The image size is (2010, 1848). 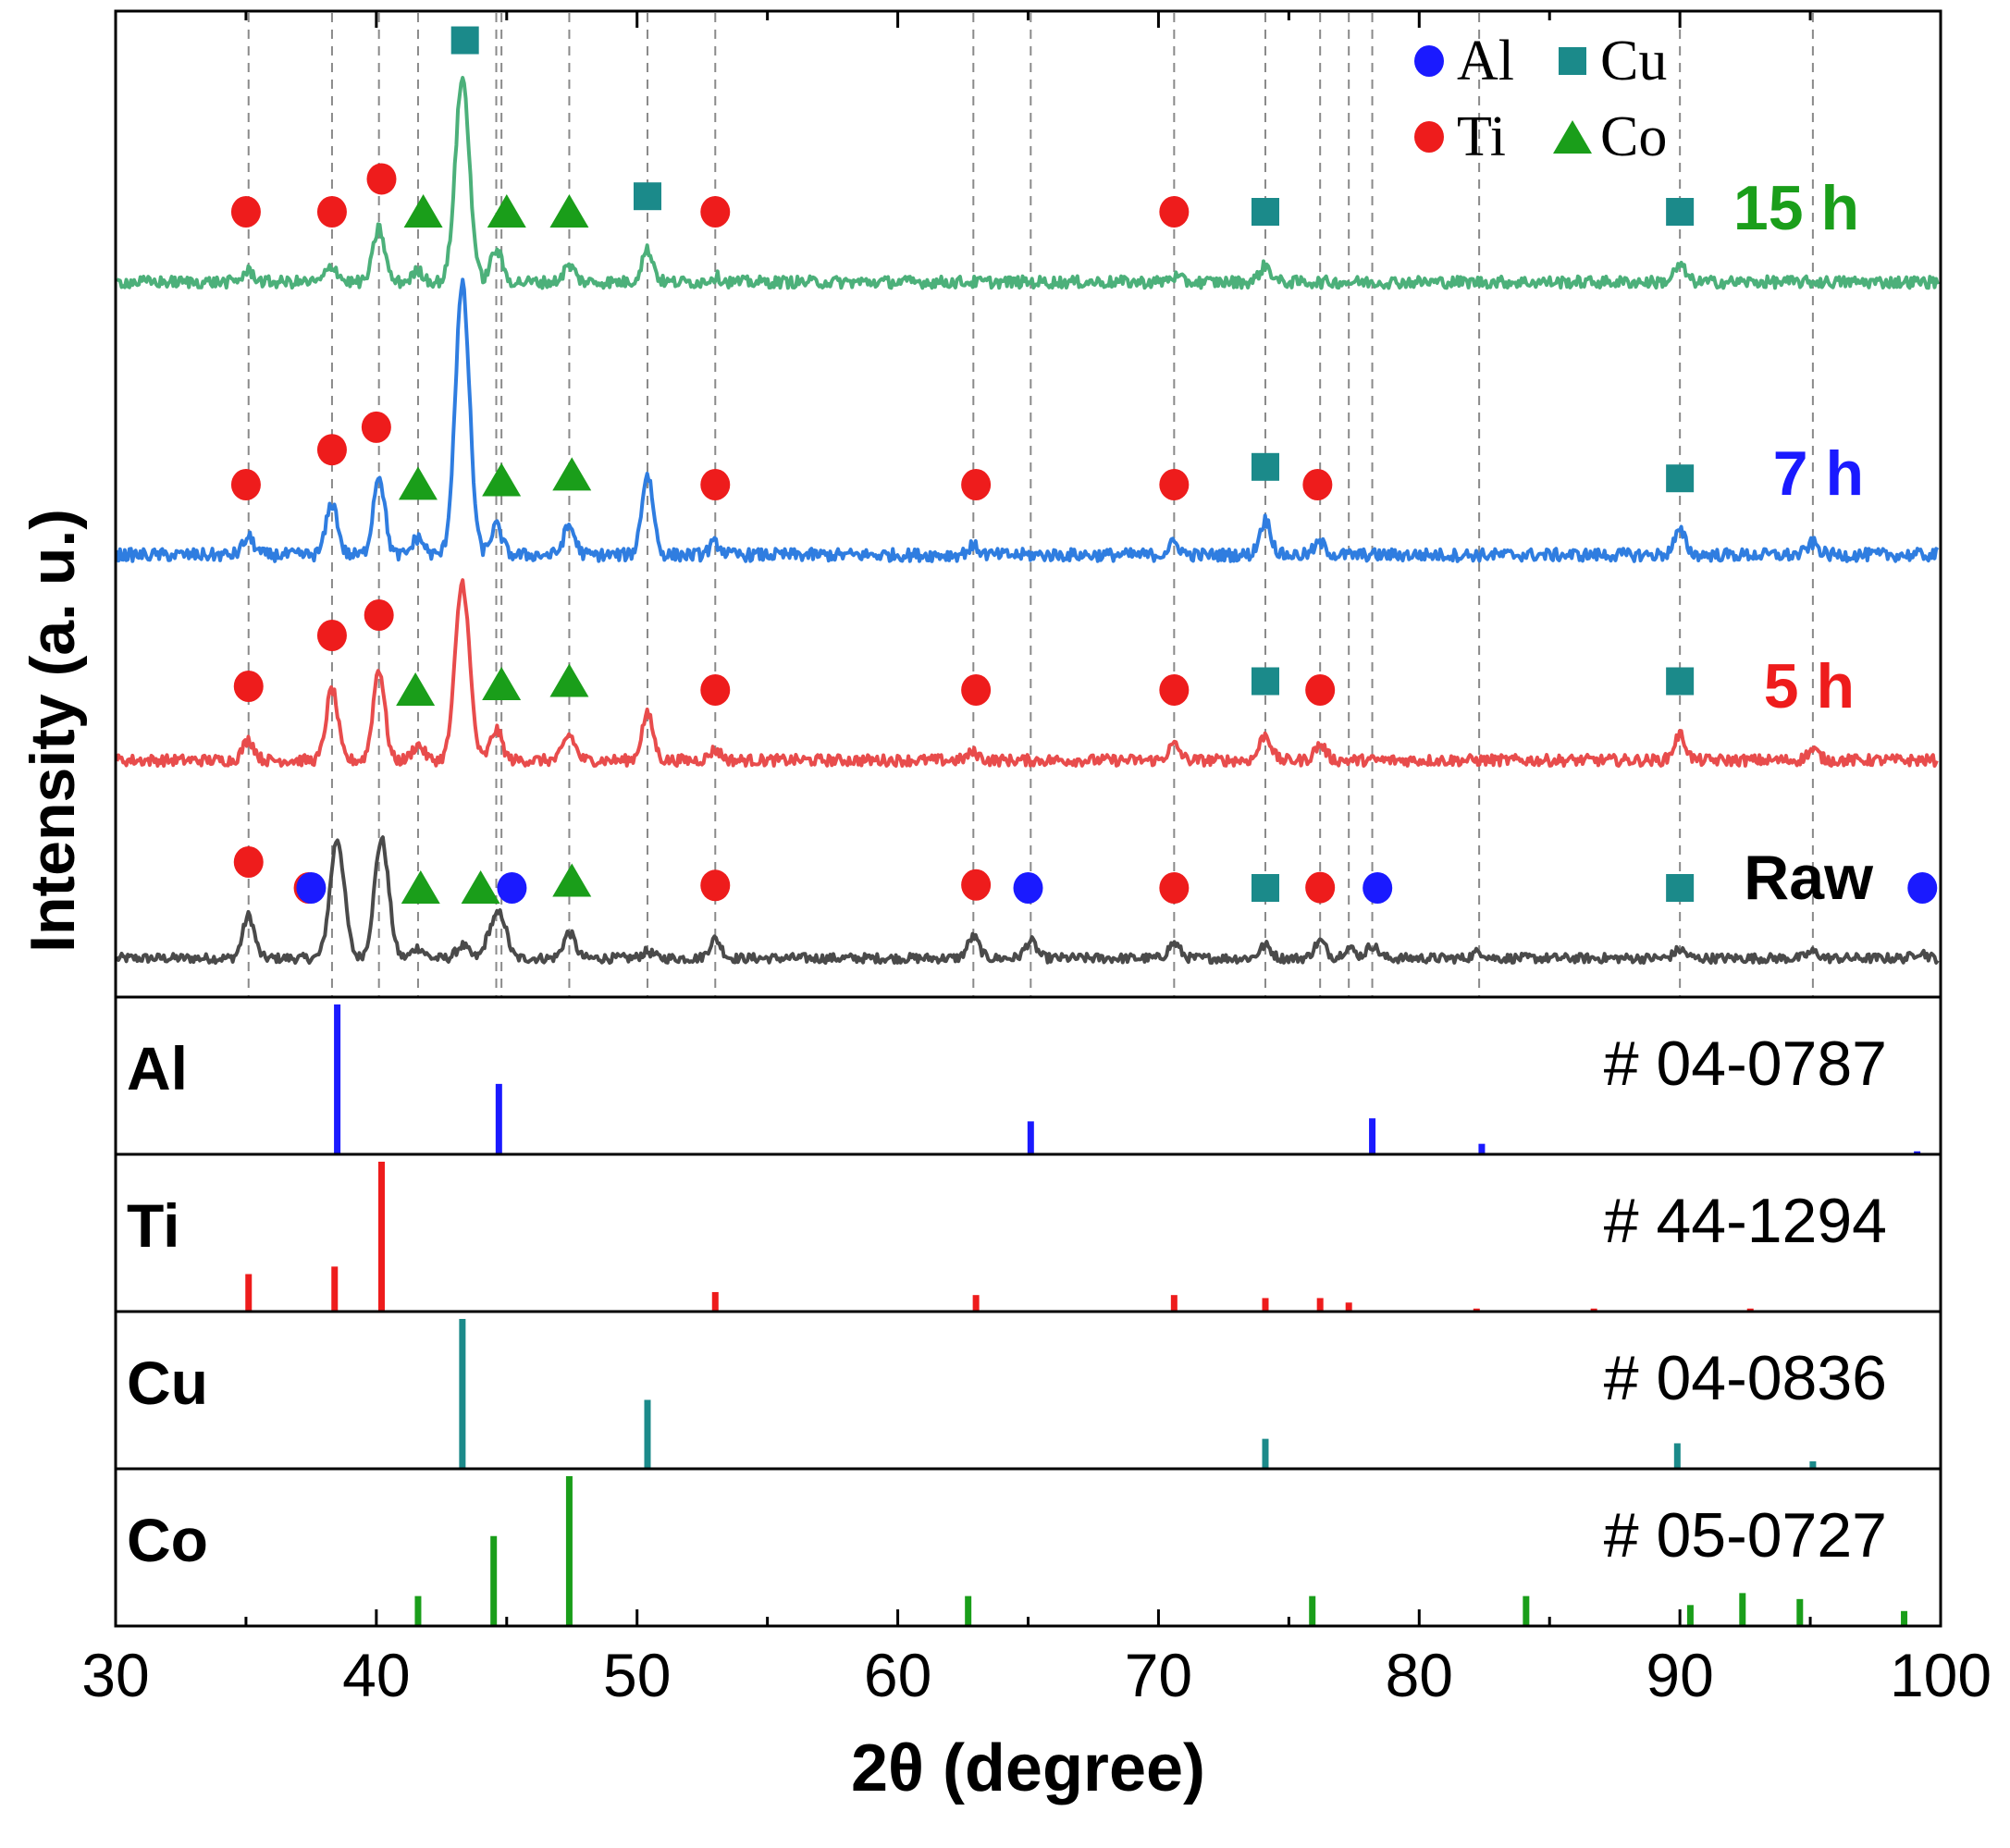 I want to click on legend-marker-al, so click(x=1429, y=61).